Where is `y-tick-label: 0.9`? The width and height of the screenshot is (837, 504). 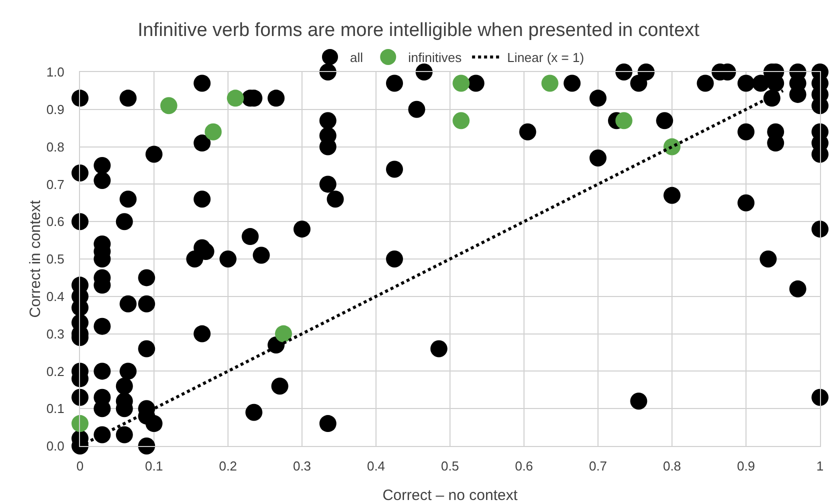
y-tick-label: 0.9 is located at coordinates (55, 109).